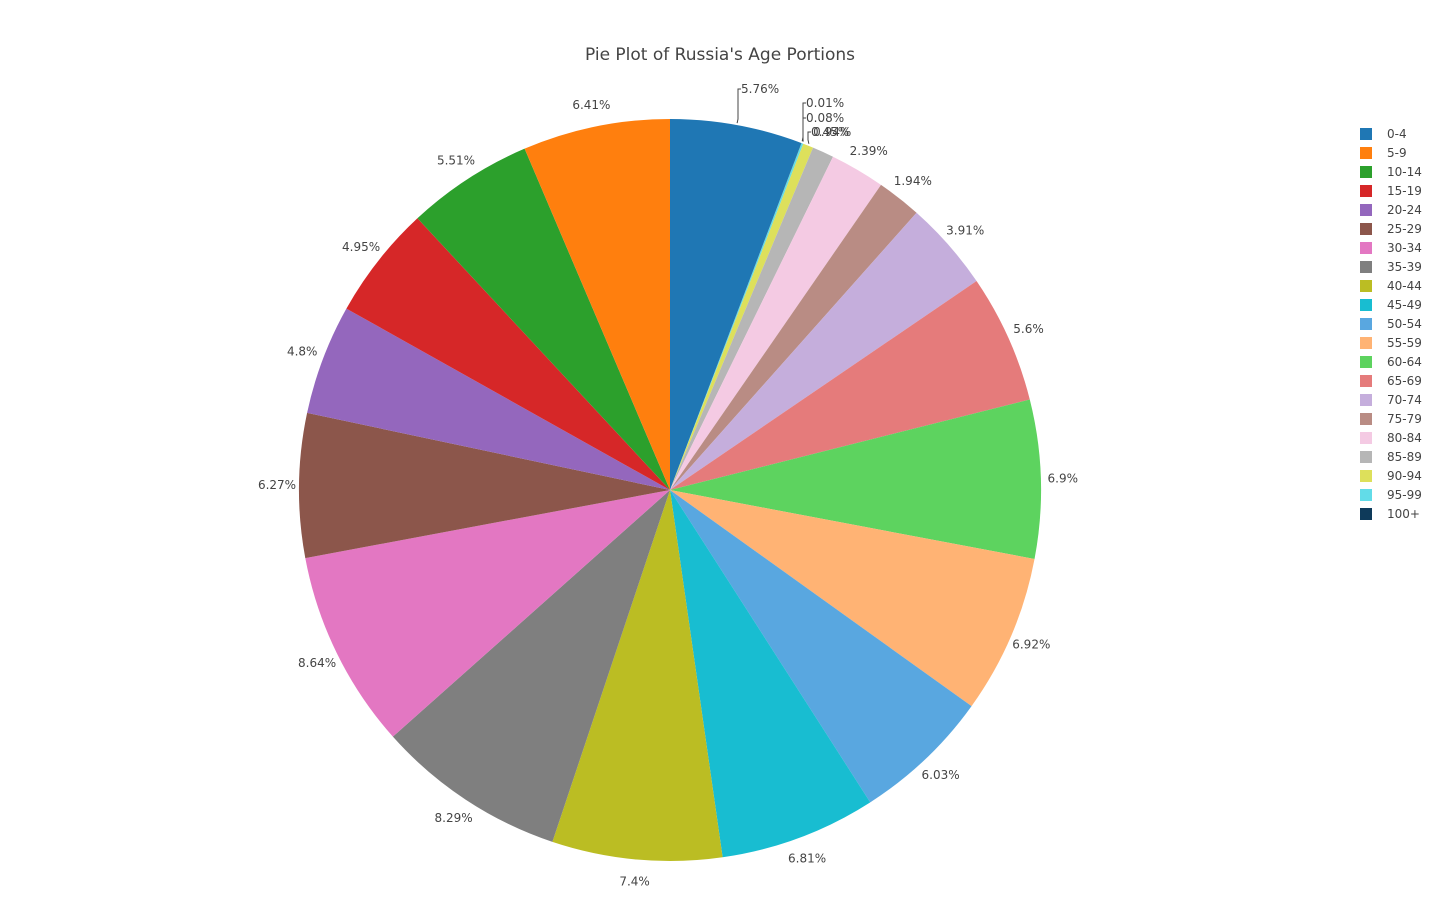 This screenshot has height=900, width=1440. I want to click on legend-label-10-14: 10-14, so click(1404, 172).